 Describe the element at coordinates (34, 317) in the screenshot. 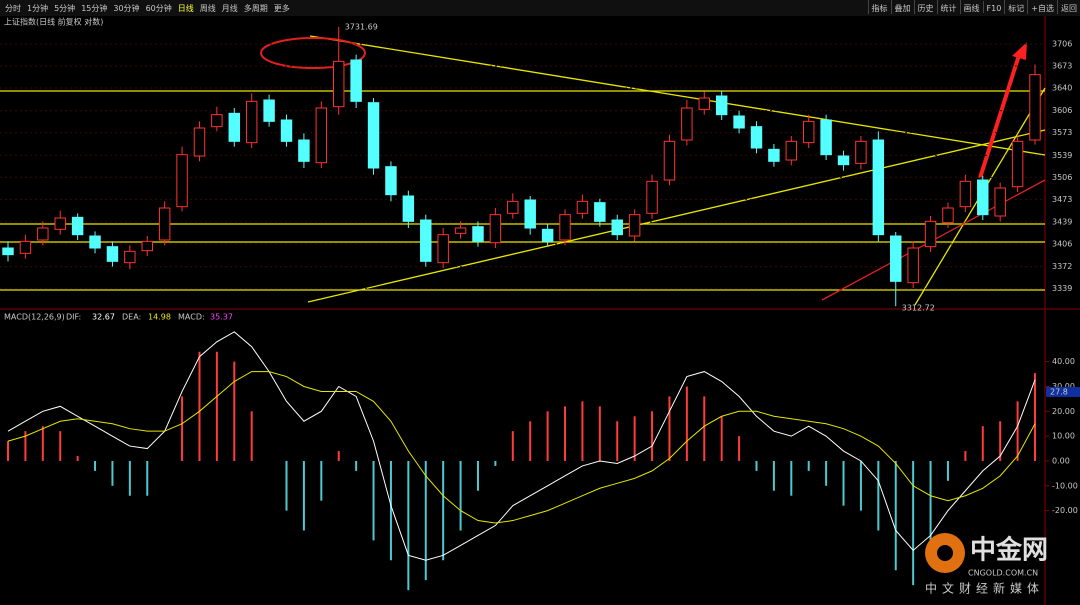

I see `indicator-name: MACD(12,26,9)` at that location.